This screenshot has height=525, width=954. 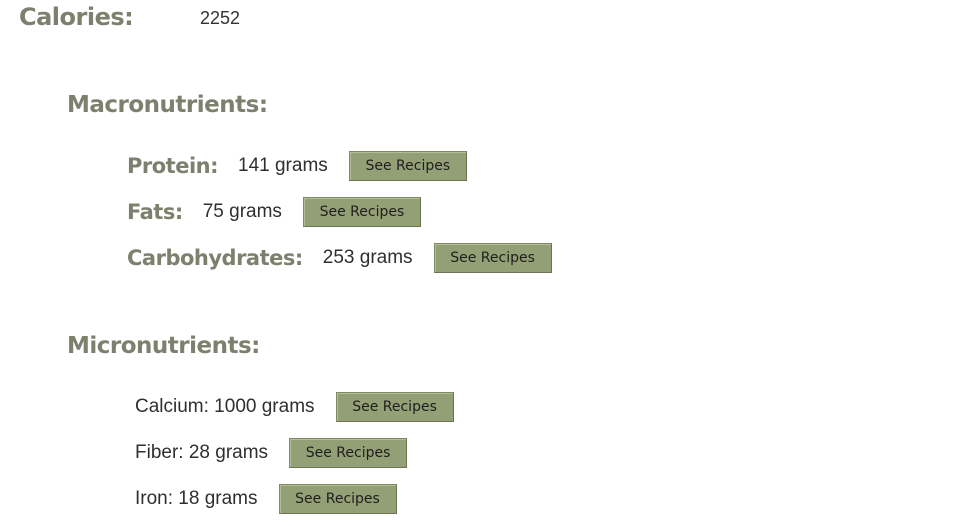 I want to click on calcium-text: Calcium: 1000 grams, so click(x=225, y=406).